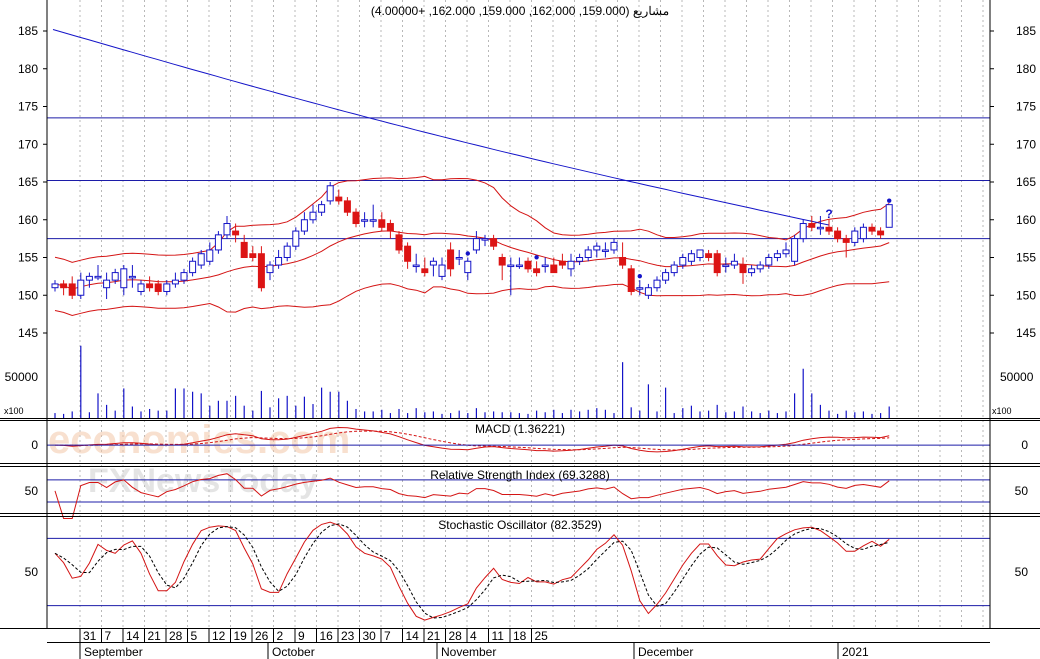  Describe the element at coordinates (1024, 445) in the screenshot. I see `macd-tick-label-right: 0` at that location.